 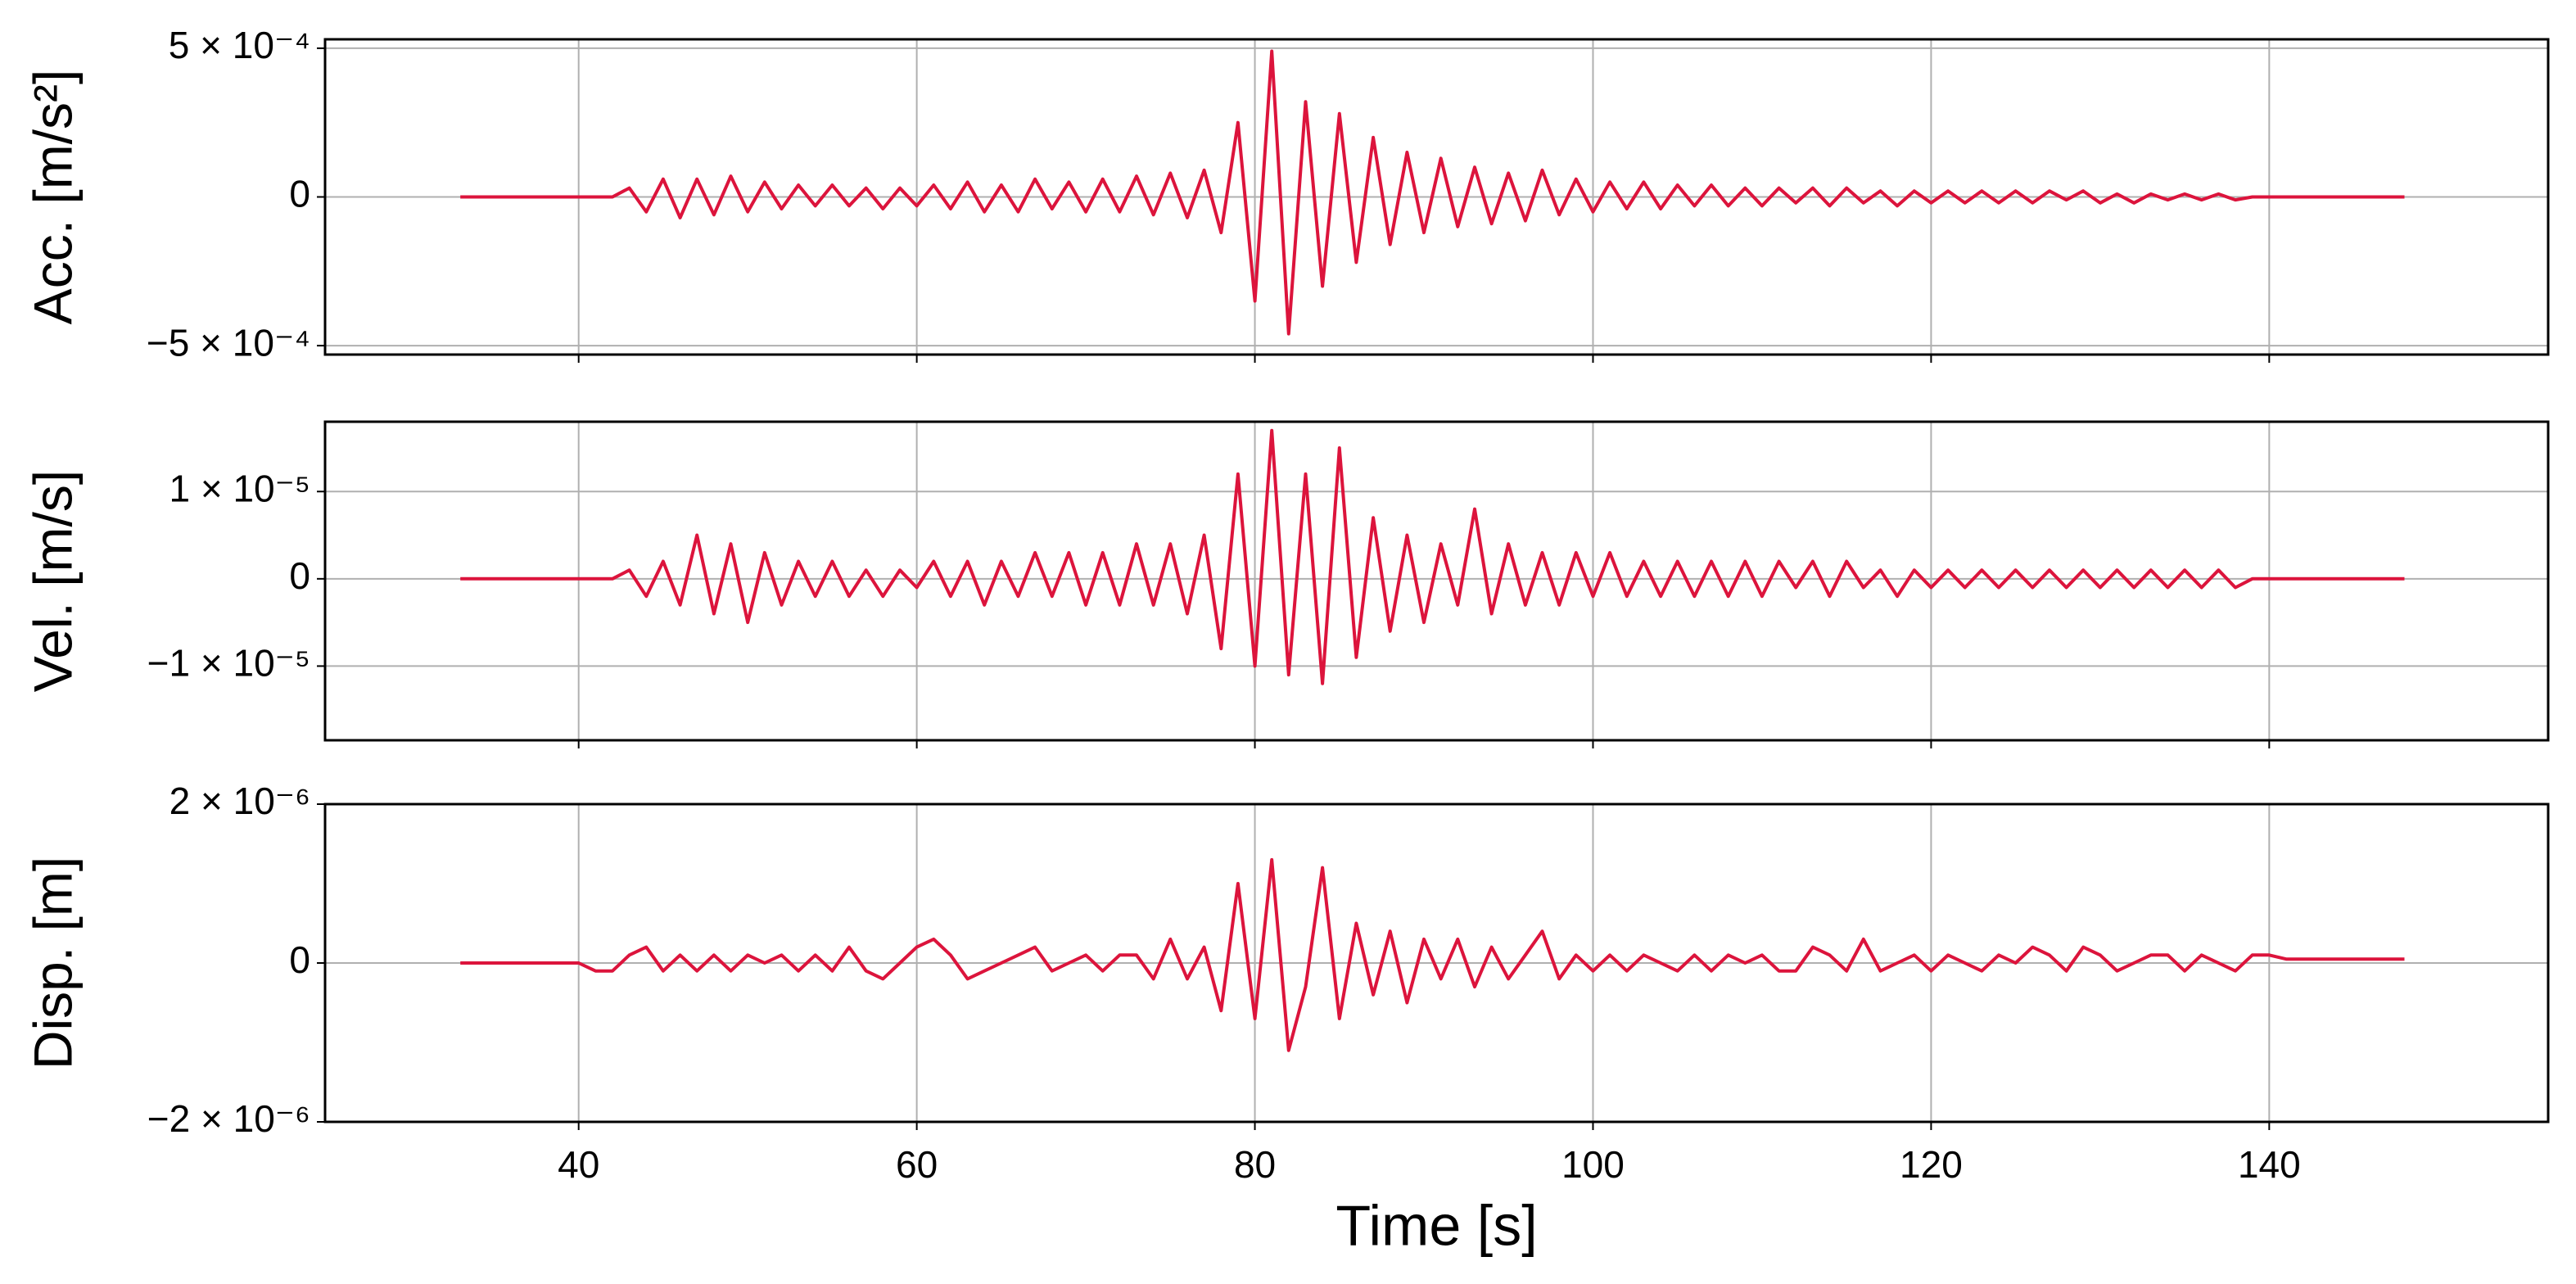 What do you see at coordinates (239, 45) in the screenshot?
I see `y-tick-label: 5 × 10⁻⁴` at bounding box center [239, 45].